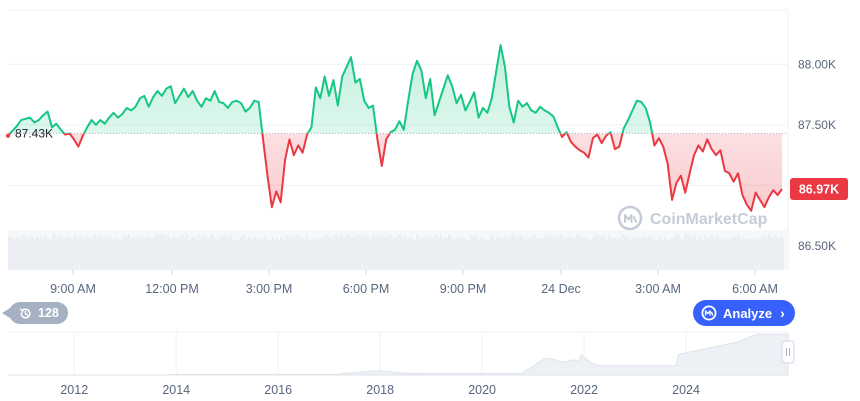  Describe the element at coordinates (755, 289) in the screenshot. I see `x-tick-label: 6:00 AM` at that location.